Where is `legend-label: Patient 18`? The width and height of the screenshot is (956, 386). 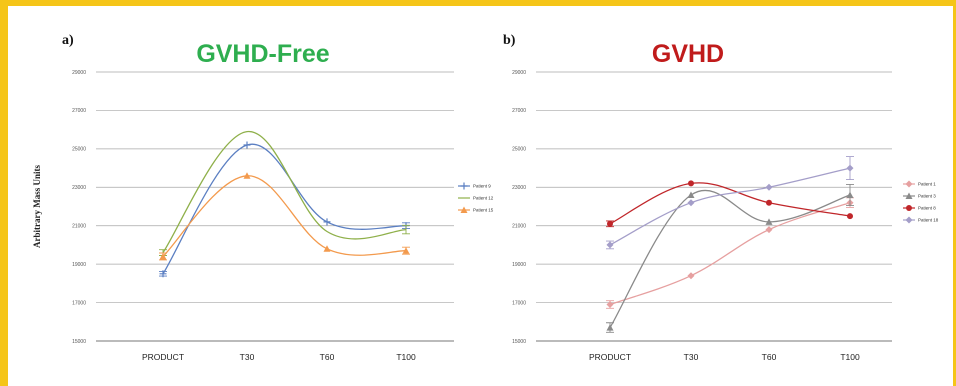
legend-label: Patient 18 is located at coordinates (928, 220).